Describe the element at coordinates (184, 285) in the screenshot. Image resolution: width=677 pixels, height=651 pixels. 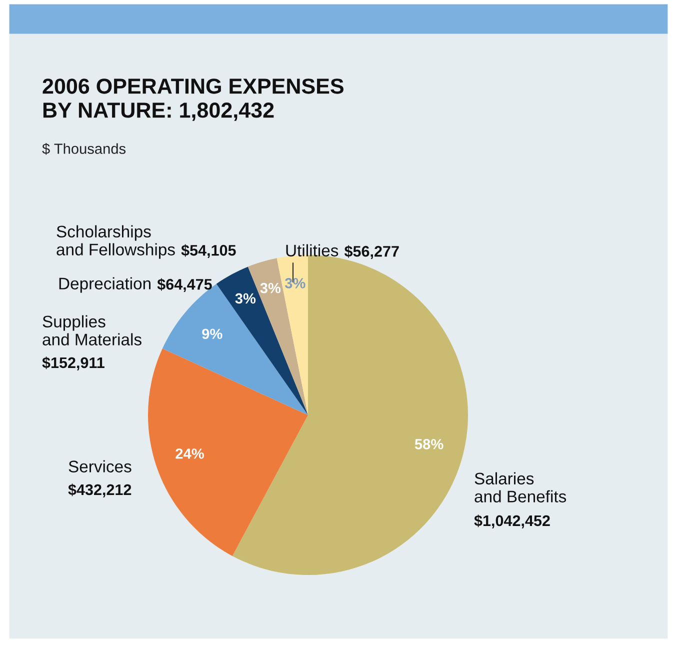
I see `data-label: $64,475` at that location.